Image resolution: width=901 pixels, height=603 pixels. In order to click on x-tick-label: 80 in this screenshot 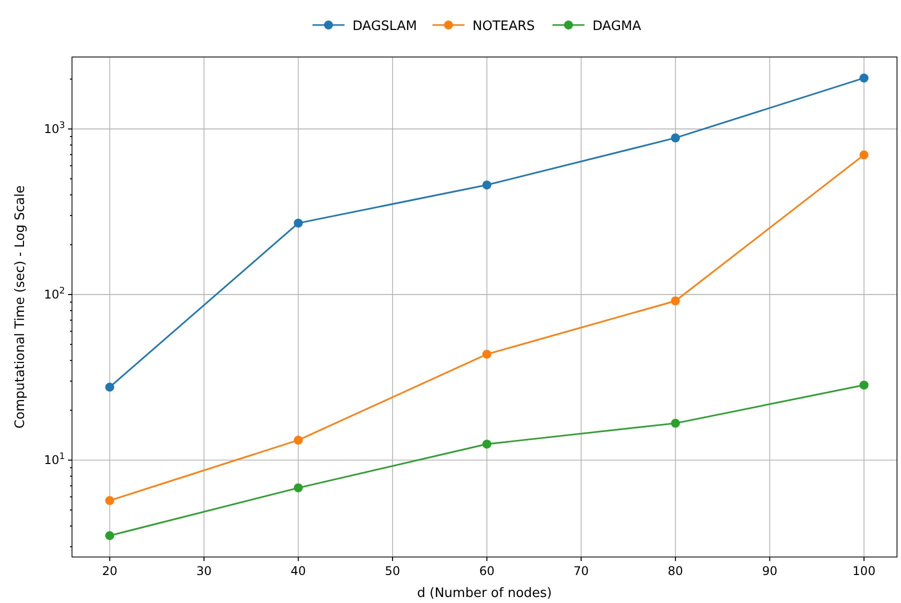, I will do `click(676, 571)`.